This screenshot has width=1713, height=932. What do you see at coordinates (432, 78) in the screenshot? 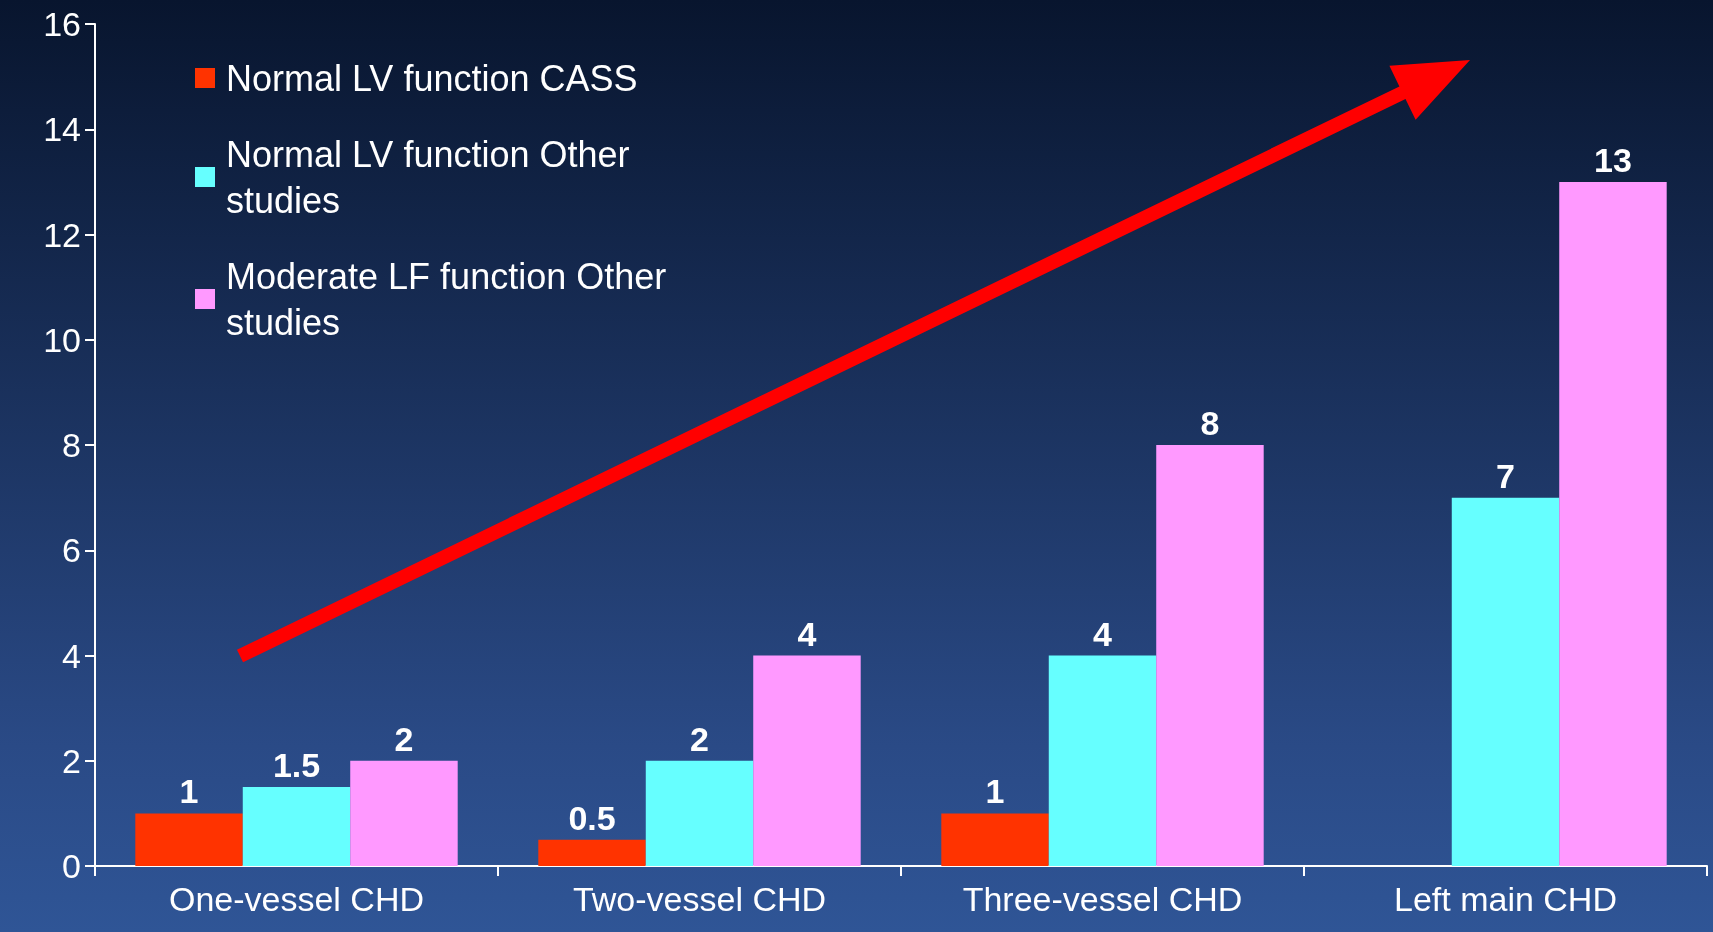
I see `legend-label: Normal LV function CASS` at bounding box center [432, 78].